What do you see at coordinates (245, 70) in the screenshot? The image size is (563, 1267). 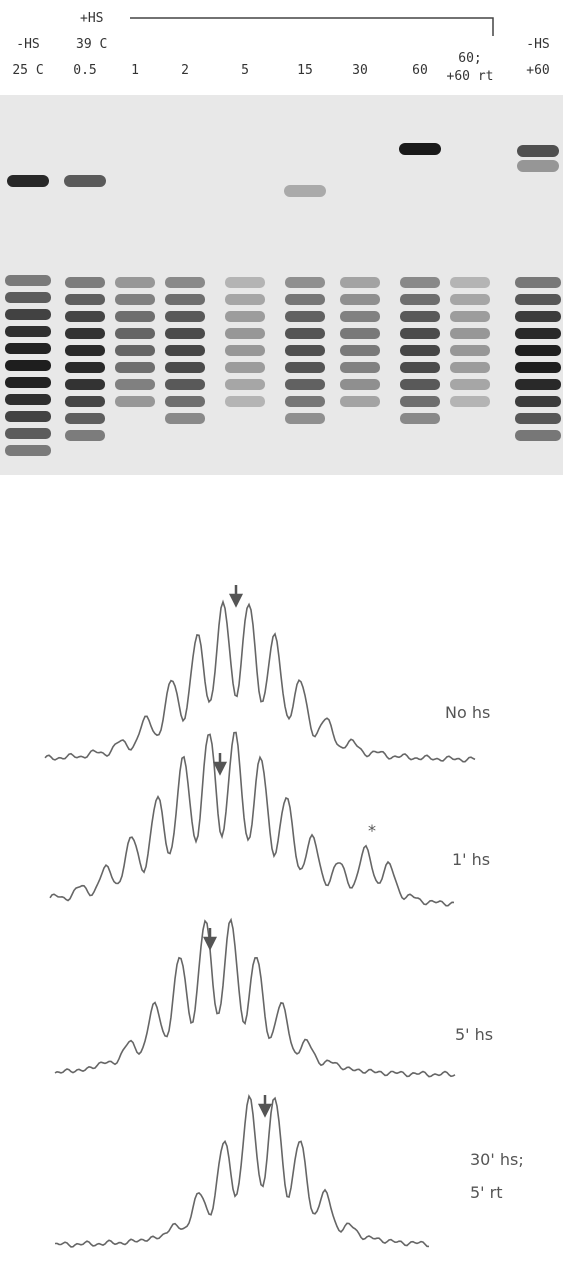 I see `lane-label: 5` at bounding box center [245, 70].